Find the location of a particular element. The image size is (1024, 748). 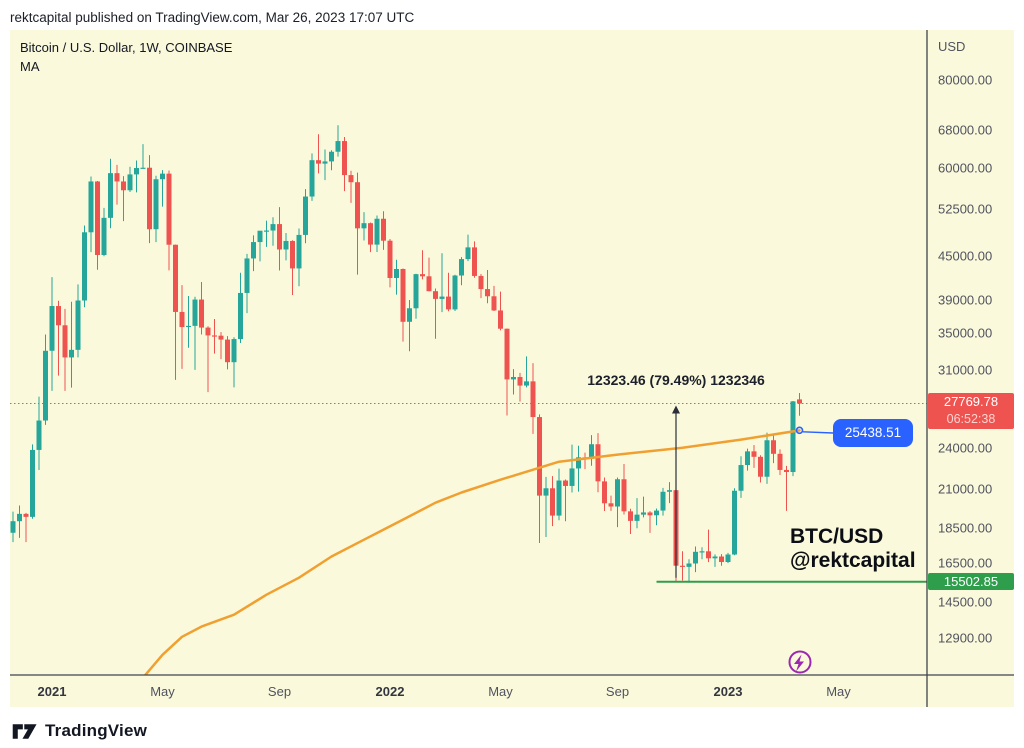

price-tick-label: 39000.00 is located at coordinates (965, 300).